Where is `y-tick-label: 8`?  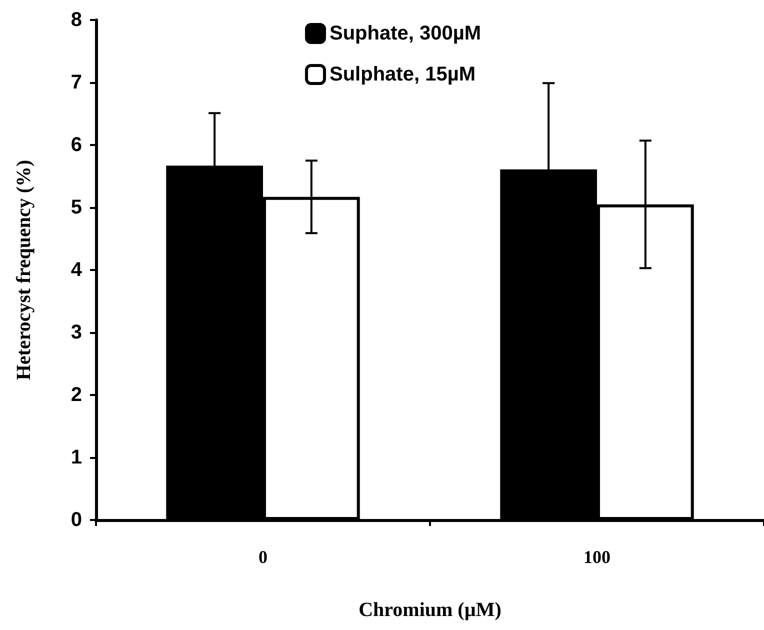 y-tick-label: 8 is located at coordinates (76, 20).